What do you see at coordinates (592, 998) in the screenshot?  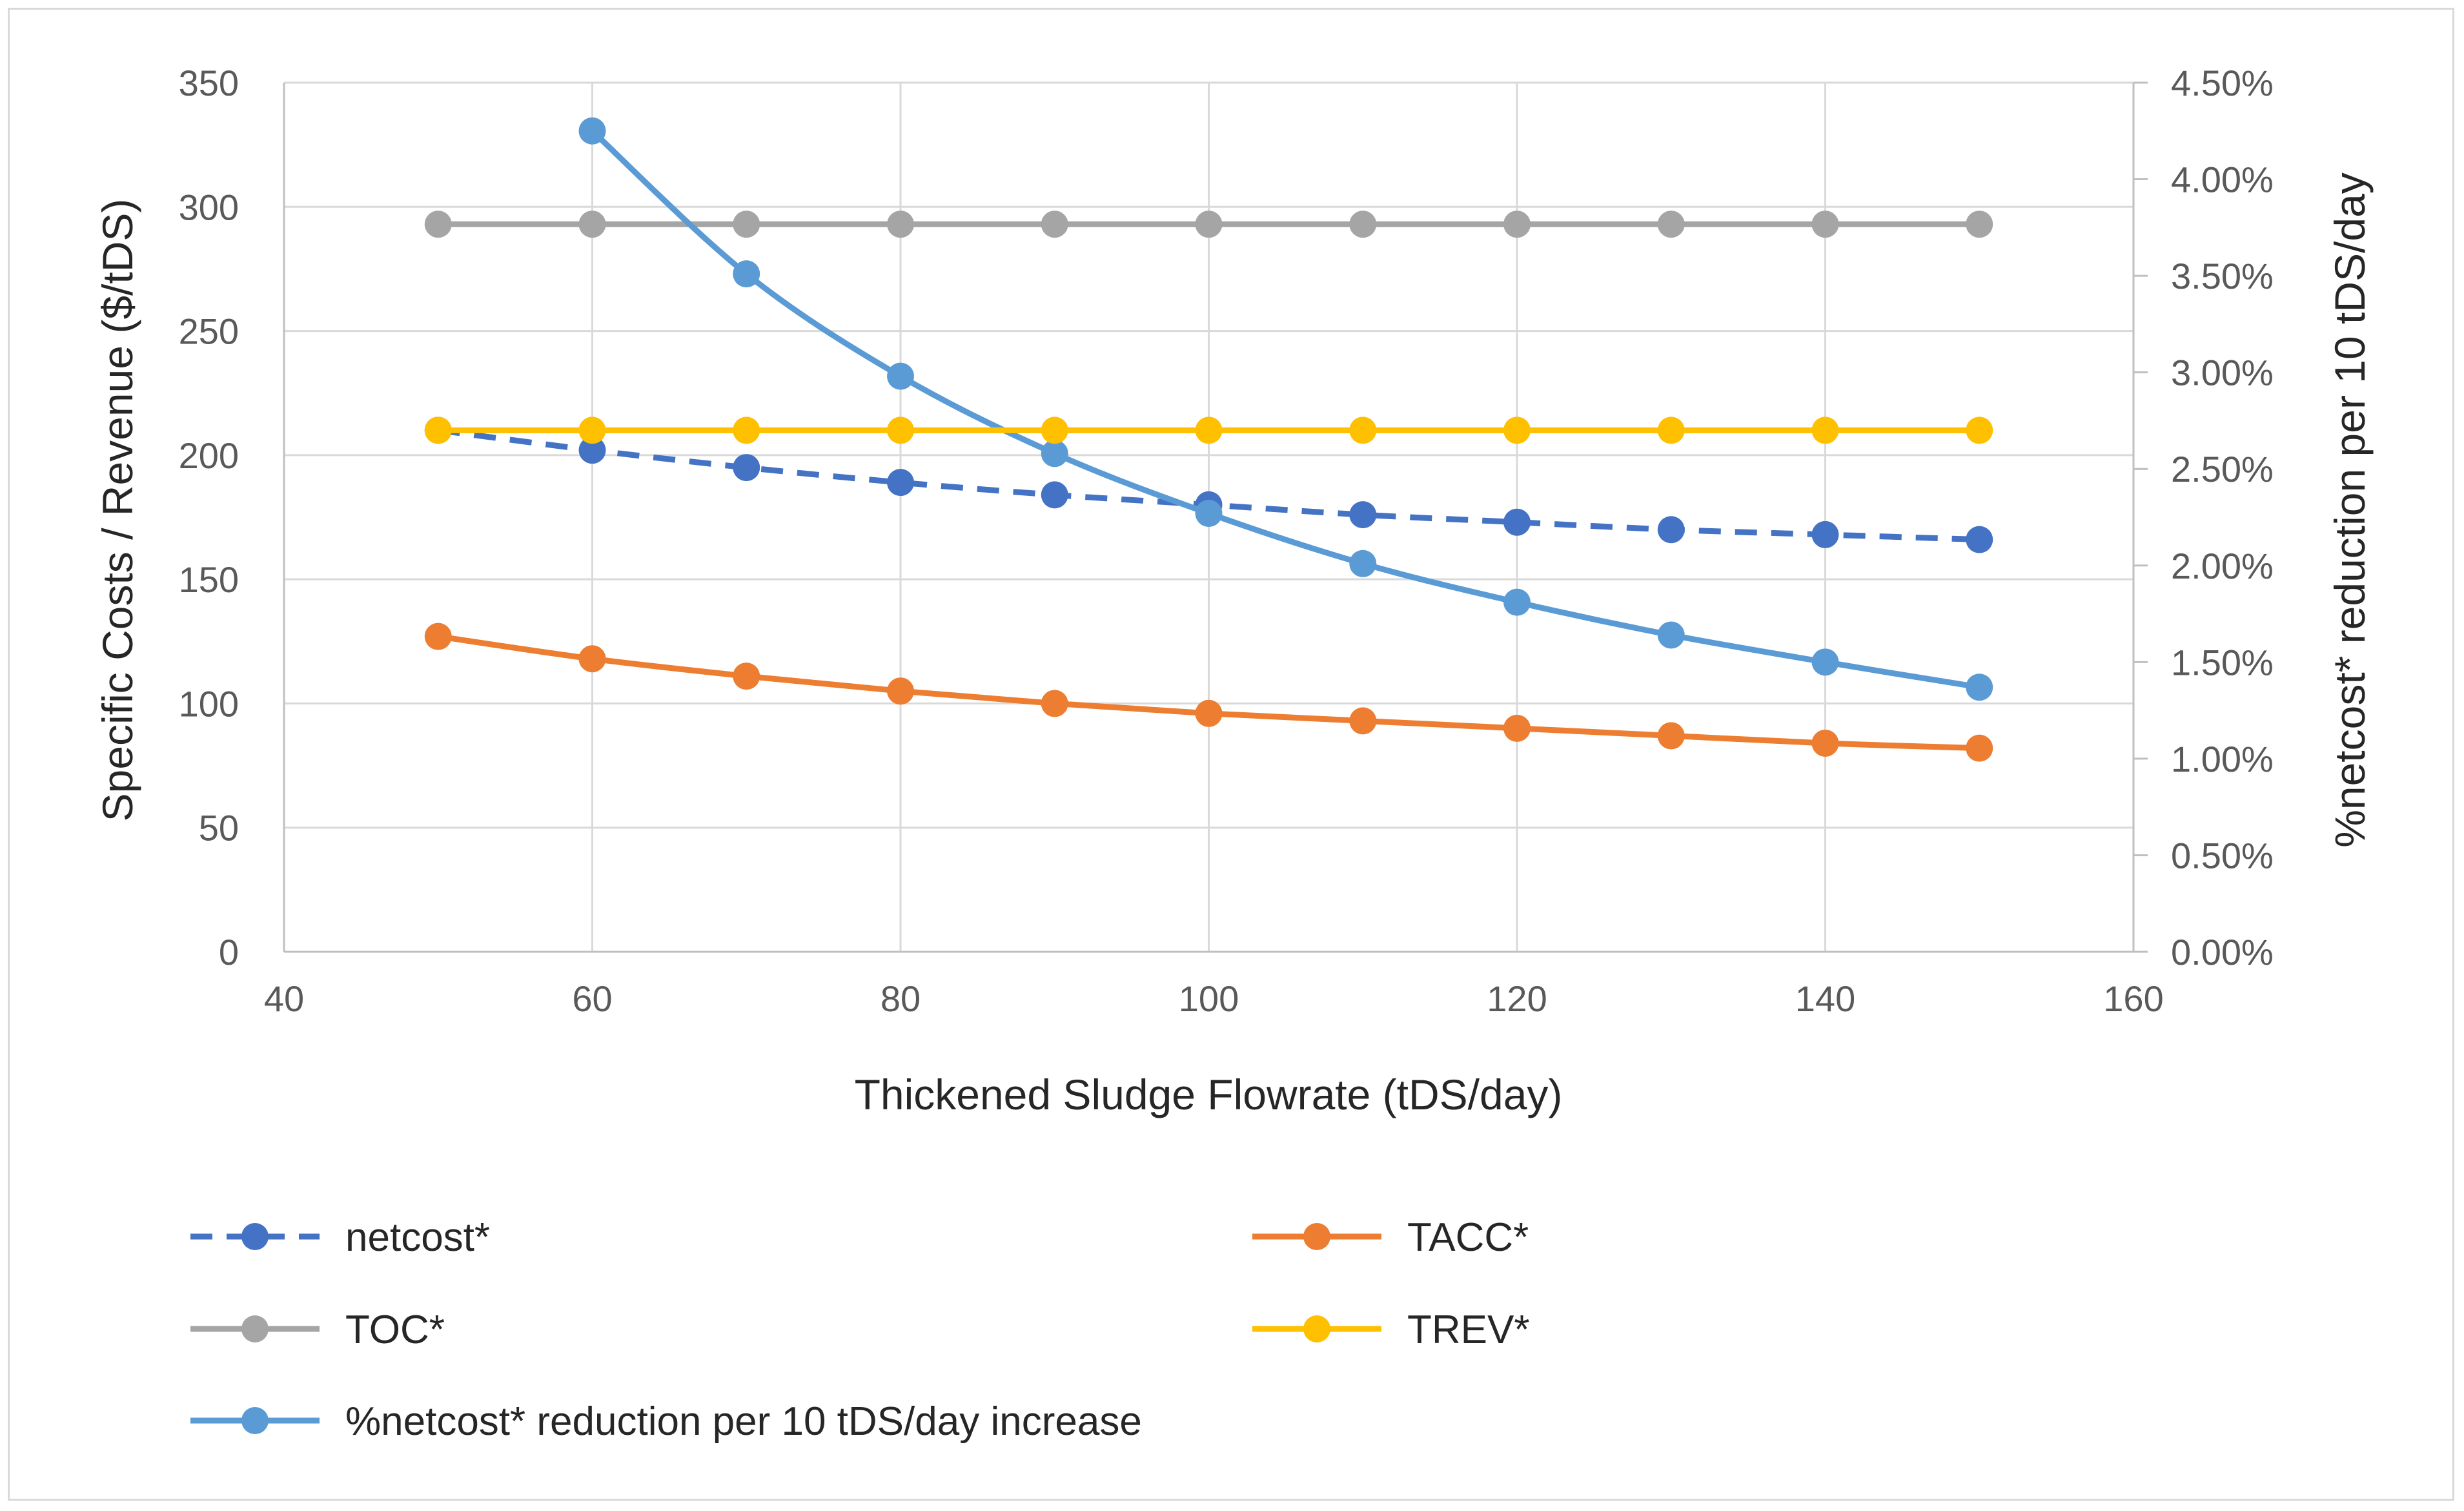 I see `x-tick-label: 60` at bounding box center [592, 998].